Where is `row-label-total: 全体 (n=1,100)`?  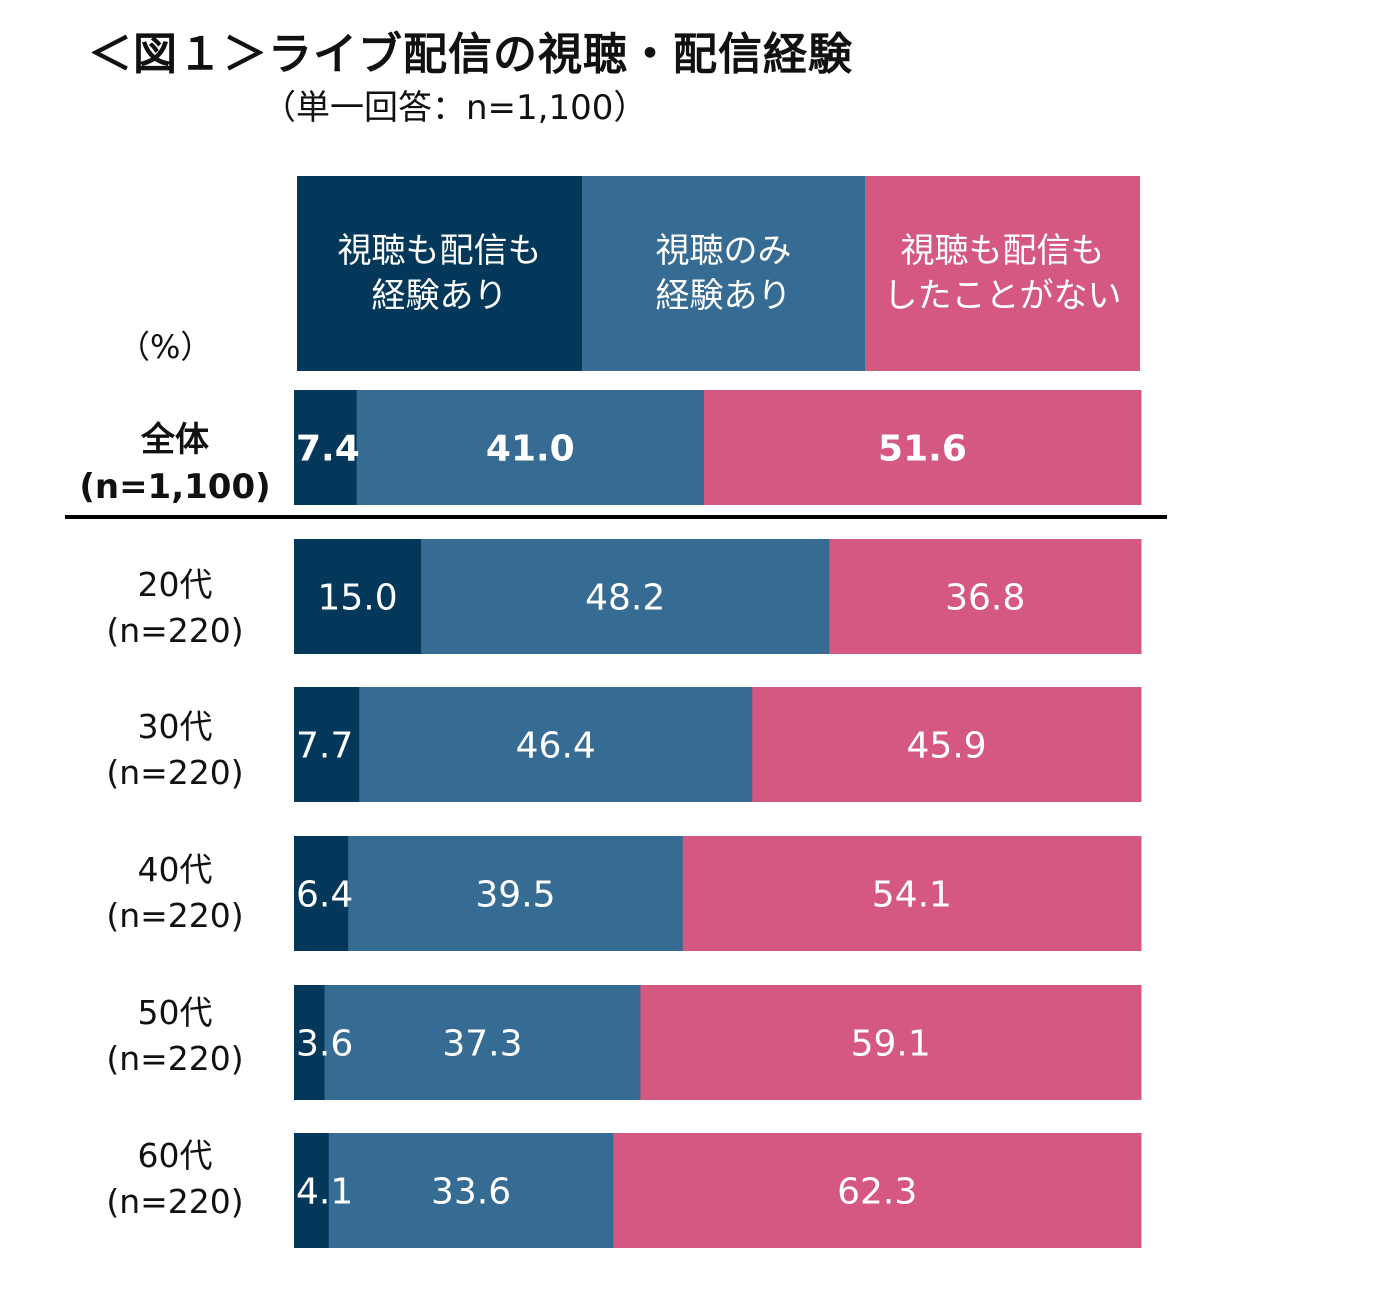 row-label-total: 全体 (n=1,100) is located at coordinates (175, 464).